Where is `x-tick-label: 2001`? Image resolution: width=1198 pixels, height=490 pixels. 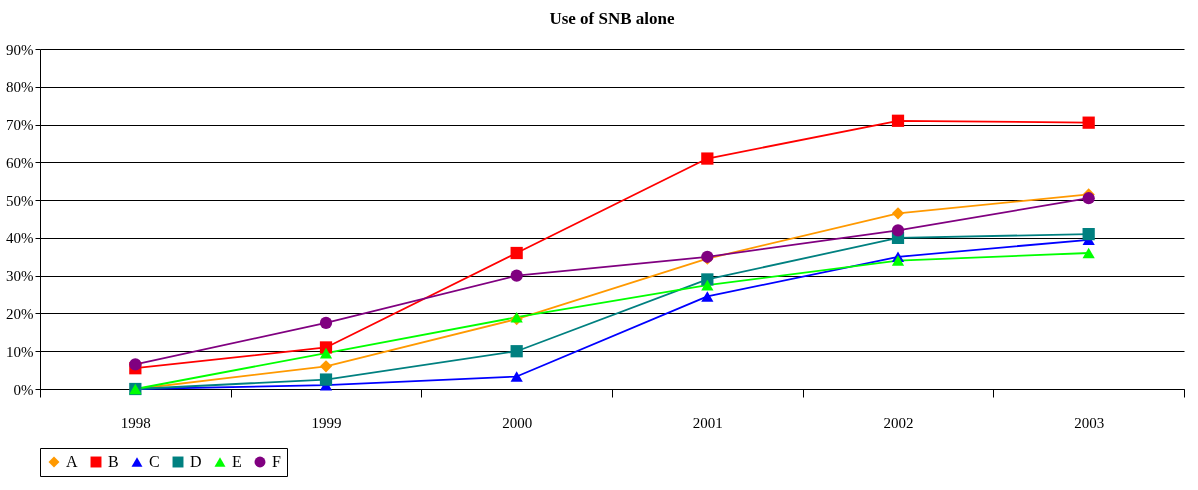
x-tick-label: 2001 is located at coordinates (707, 422).